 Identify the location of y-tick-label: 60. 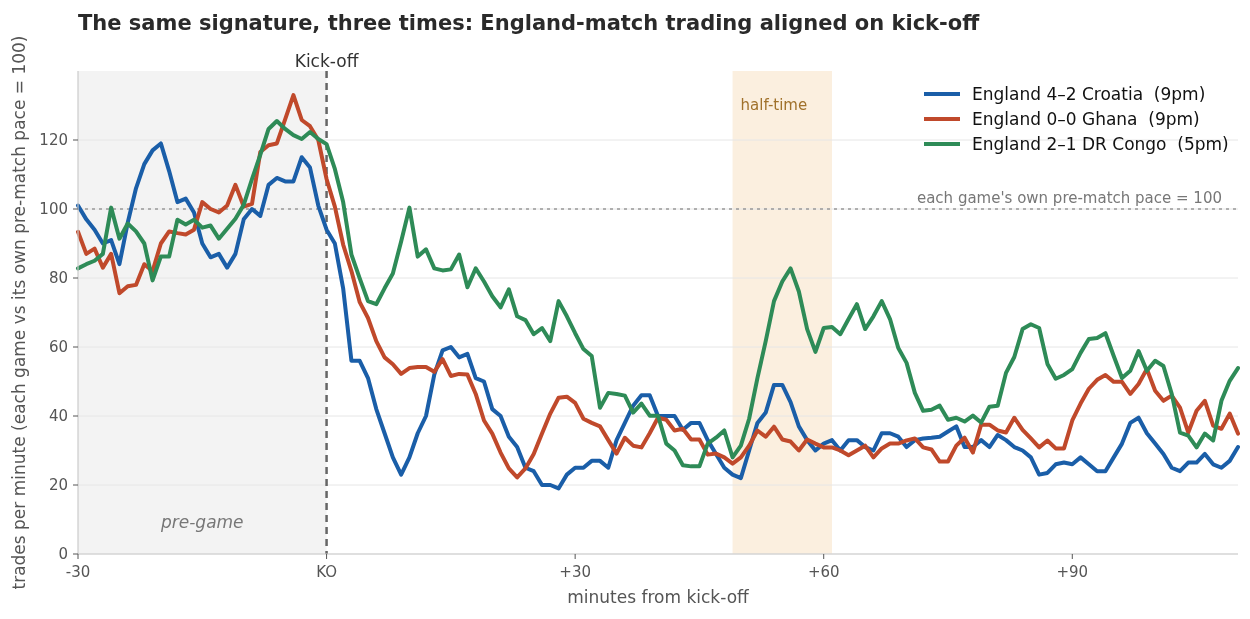
(58, 347).